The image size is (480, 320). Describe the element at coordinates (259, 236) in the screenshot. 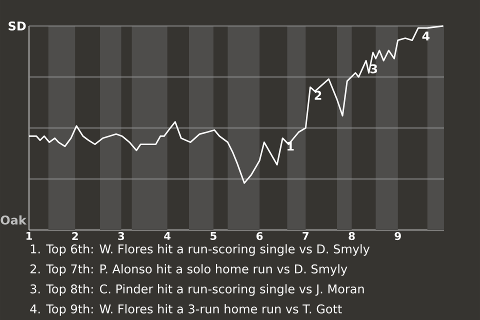

I see `x-tick-label: 6` at that location.